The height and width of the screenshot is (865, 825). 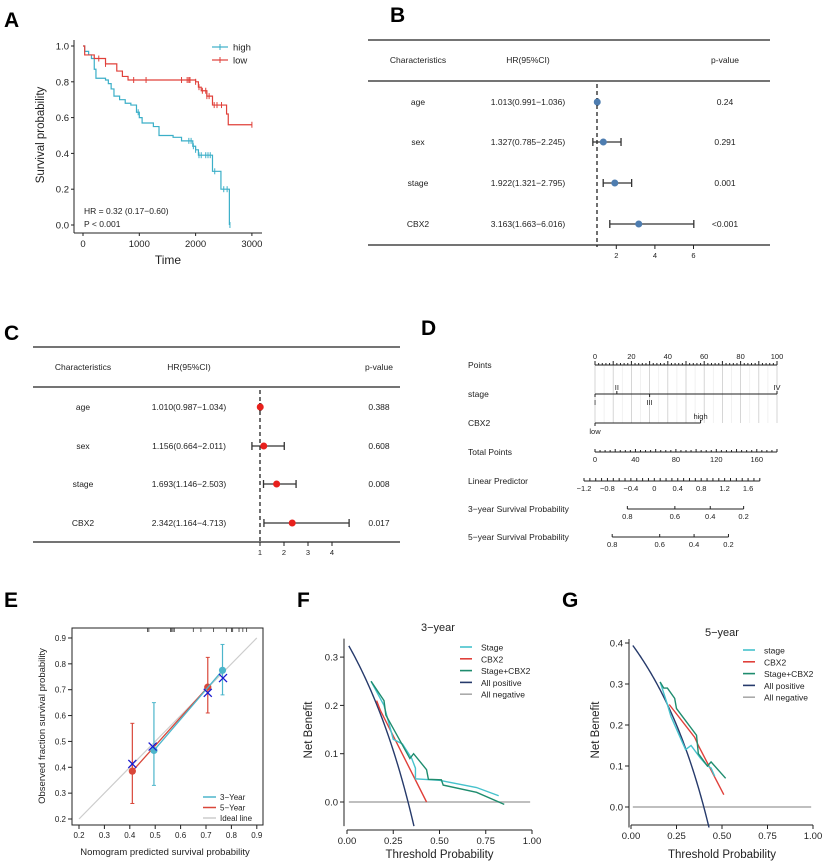 I want to click on b-x-tick-label: 4, so click(x=655, y=255).